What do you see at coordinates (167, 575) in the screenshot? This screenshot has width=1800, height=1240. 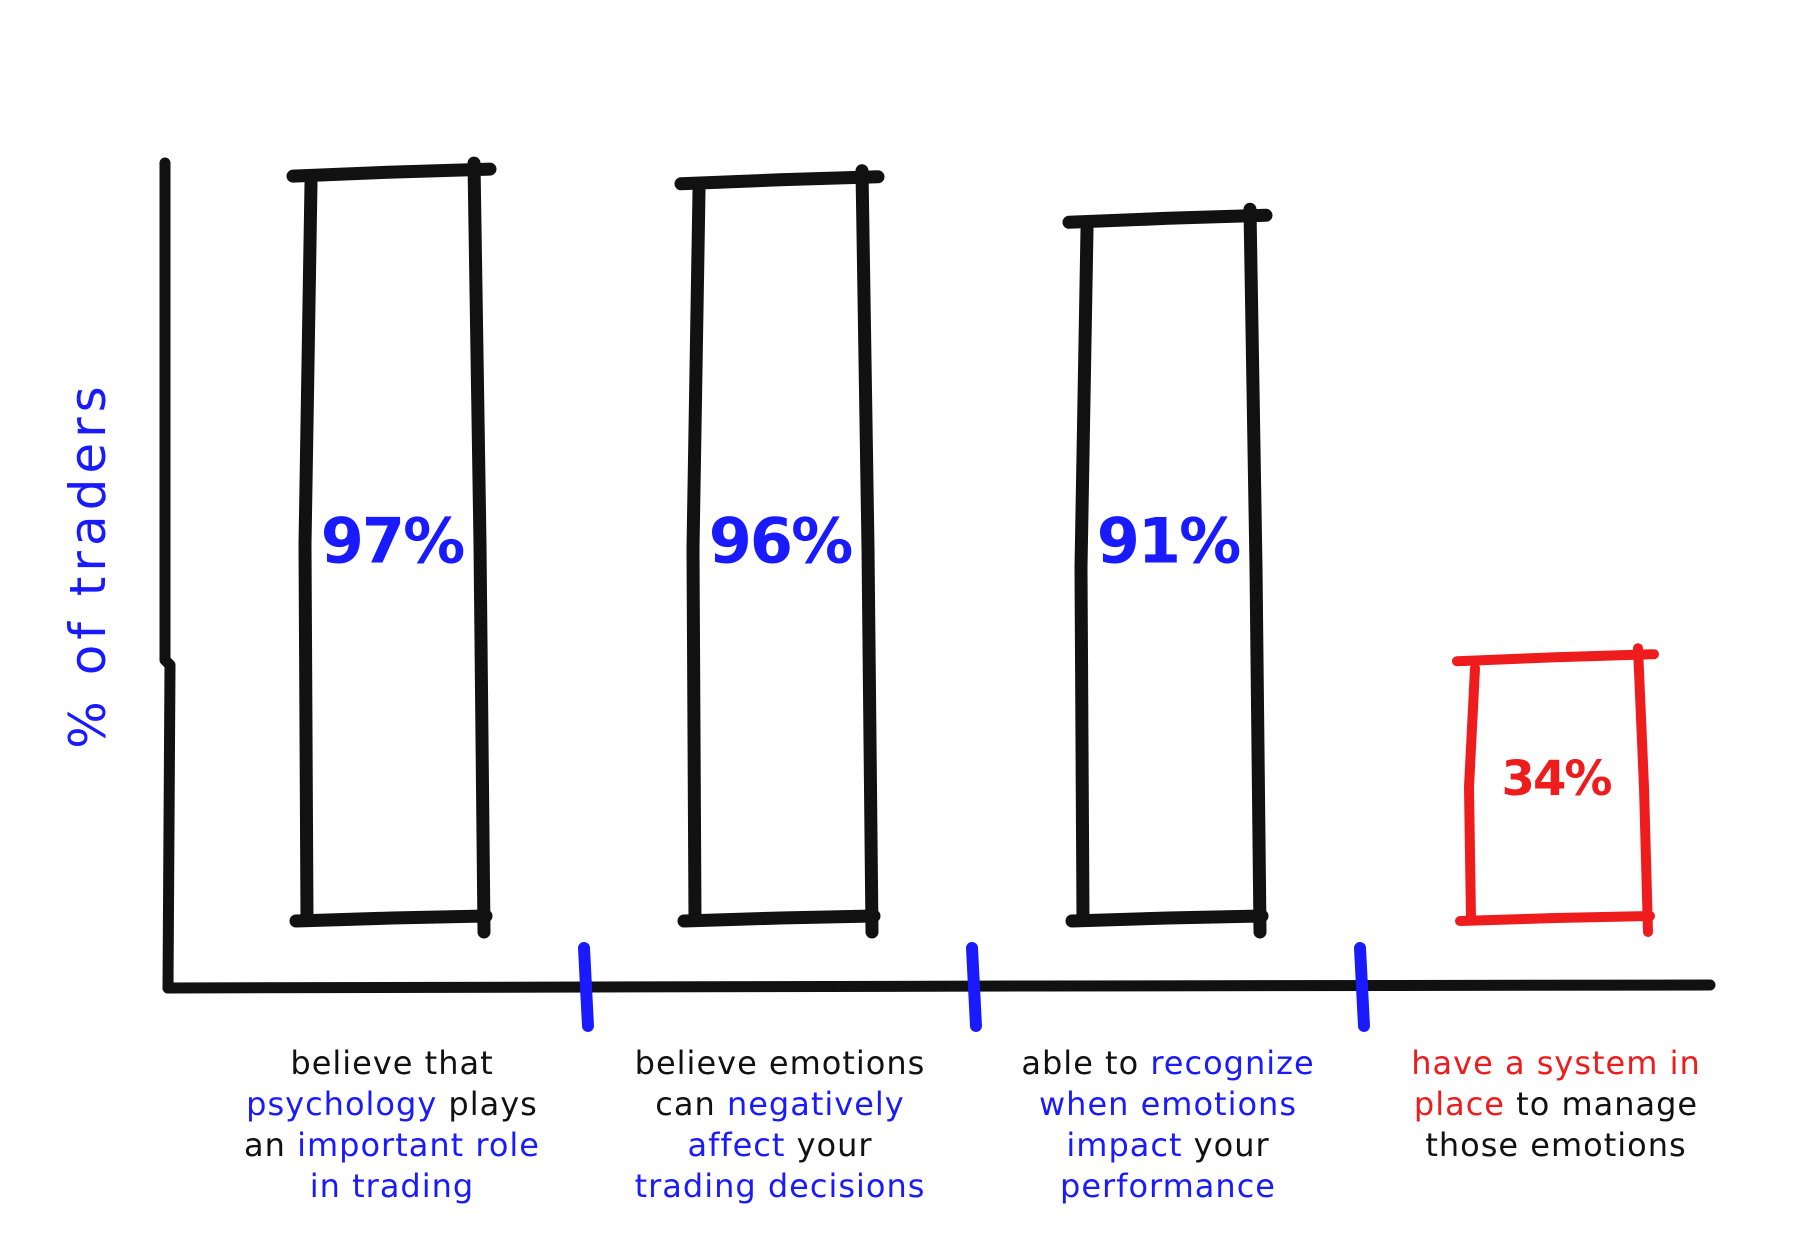 I see `y-axis` at bounding box center [167, 575].